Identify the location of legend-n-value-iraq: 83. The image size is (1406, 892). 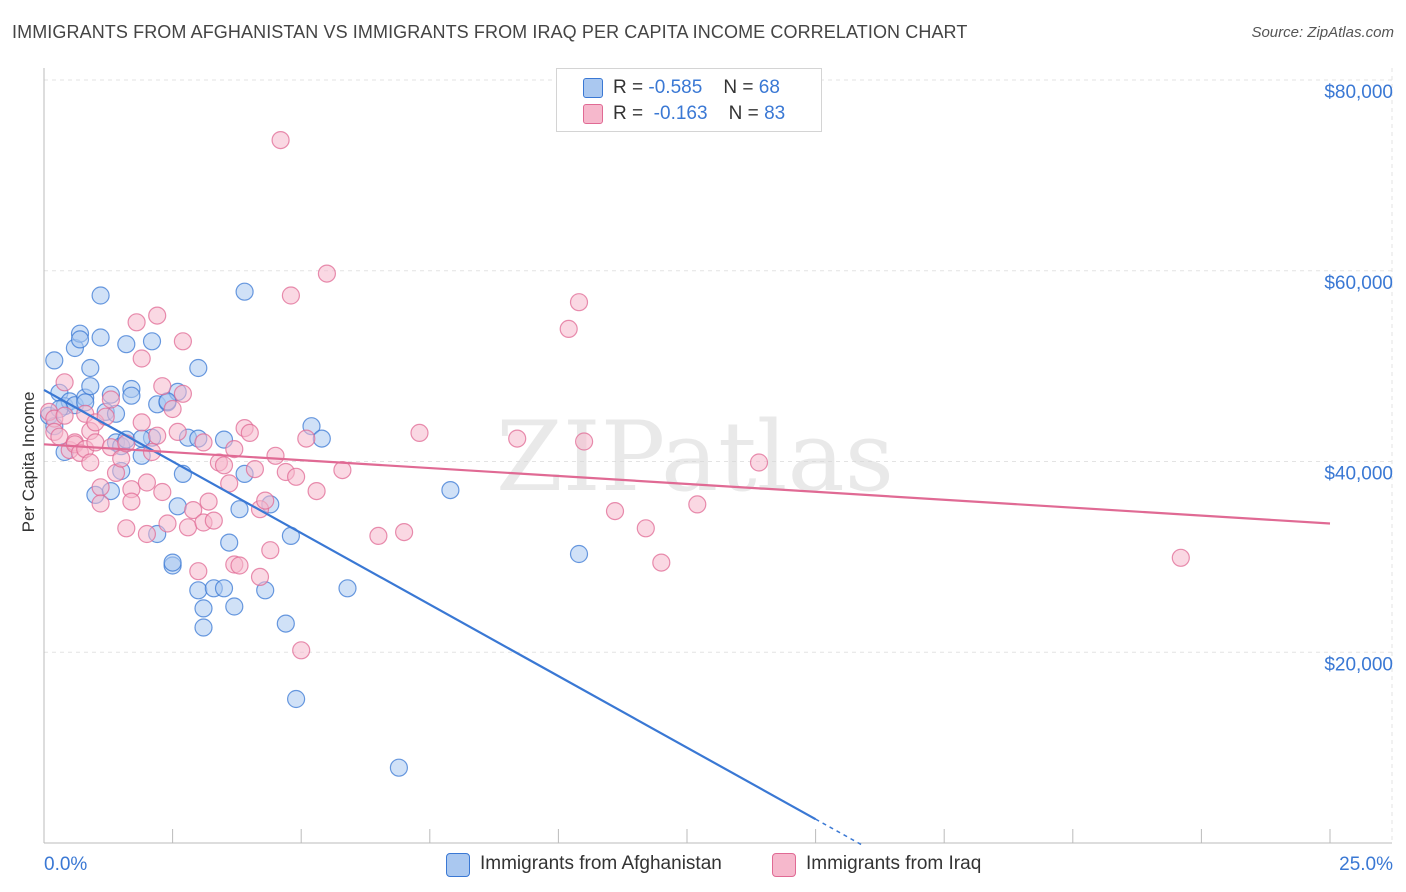
(775, 113).